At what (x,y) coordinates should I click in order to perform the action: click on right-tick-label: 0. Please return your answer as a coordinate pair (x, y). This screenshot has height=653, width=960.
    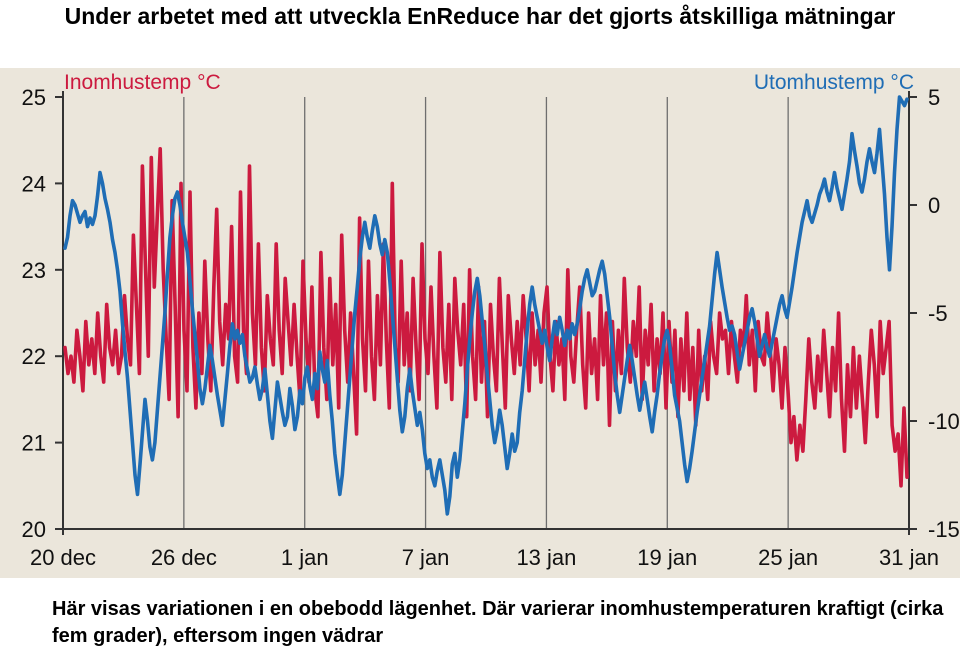
    Looking at the image, I should click on (934, 205).